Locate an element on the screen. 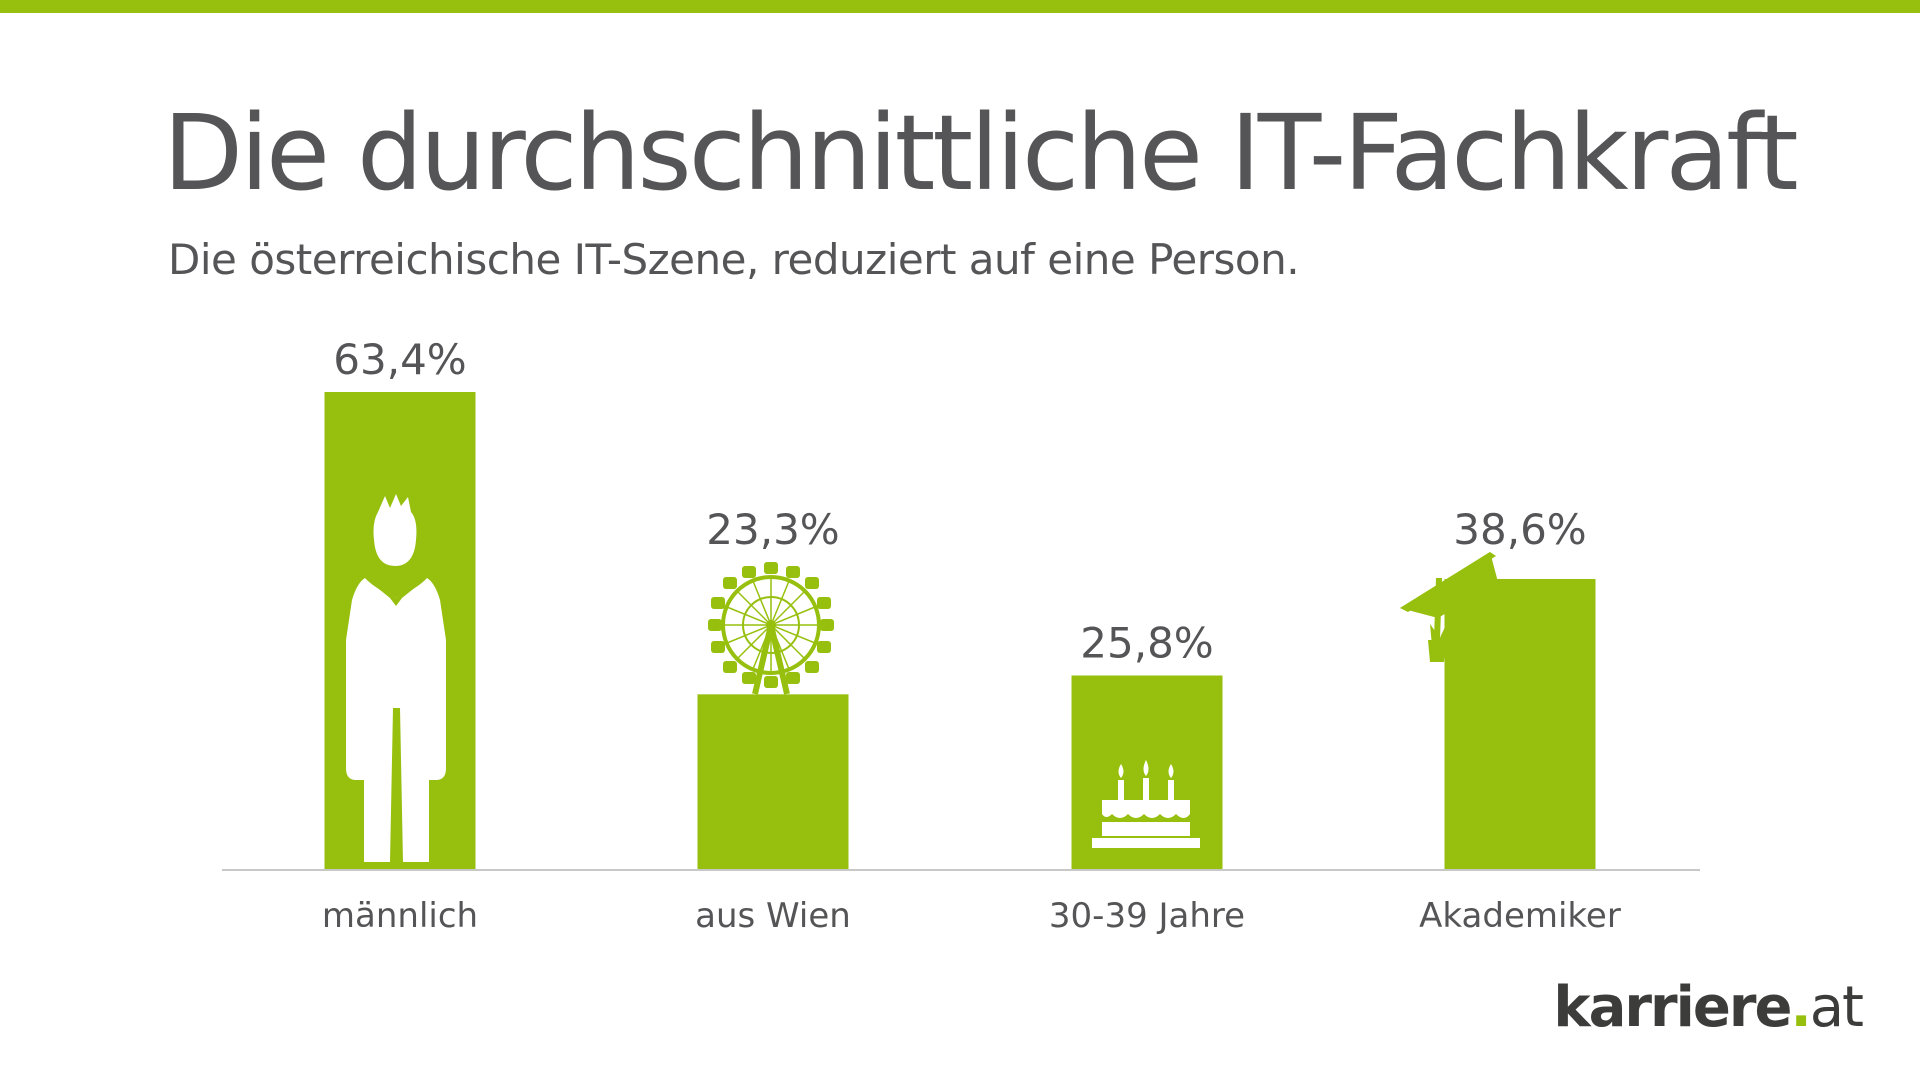 The height and width of the screenshot is (1080, 1920). value-label-akademiker: 38,6% is located at coordinates (1519, 529).